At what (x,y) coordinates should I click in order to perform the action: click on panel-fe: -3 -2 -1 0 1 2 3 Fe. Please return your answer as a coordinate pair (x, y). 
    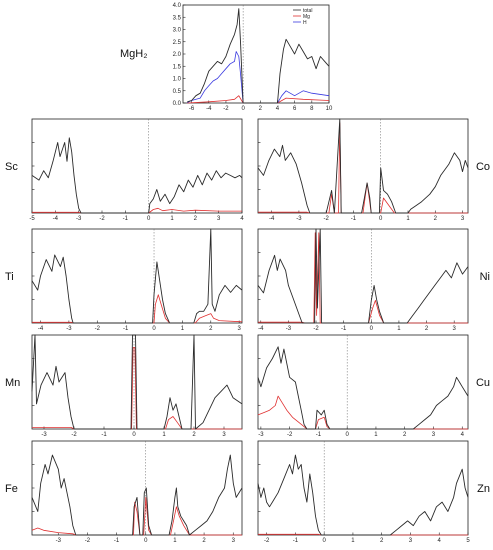
    Looking at the image, I should click on (124, 492).